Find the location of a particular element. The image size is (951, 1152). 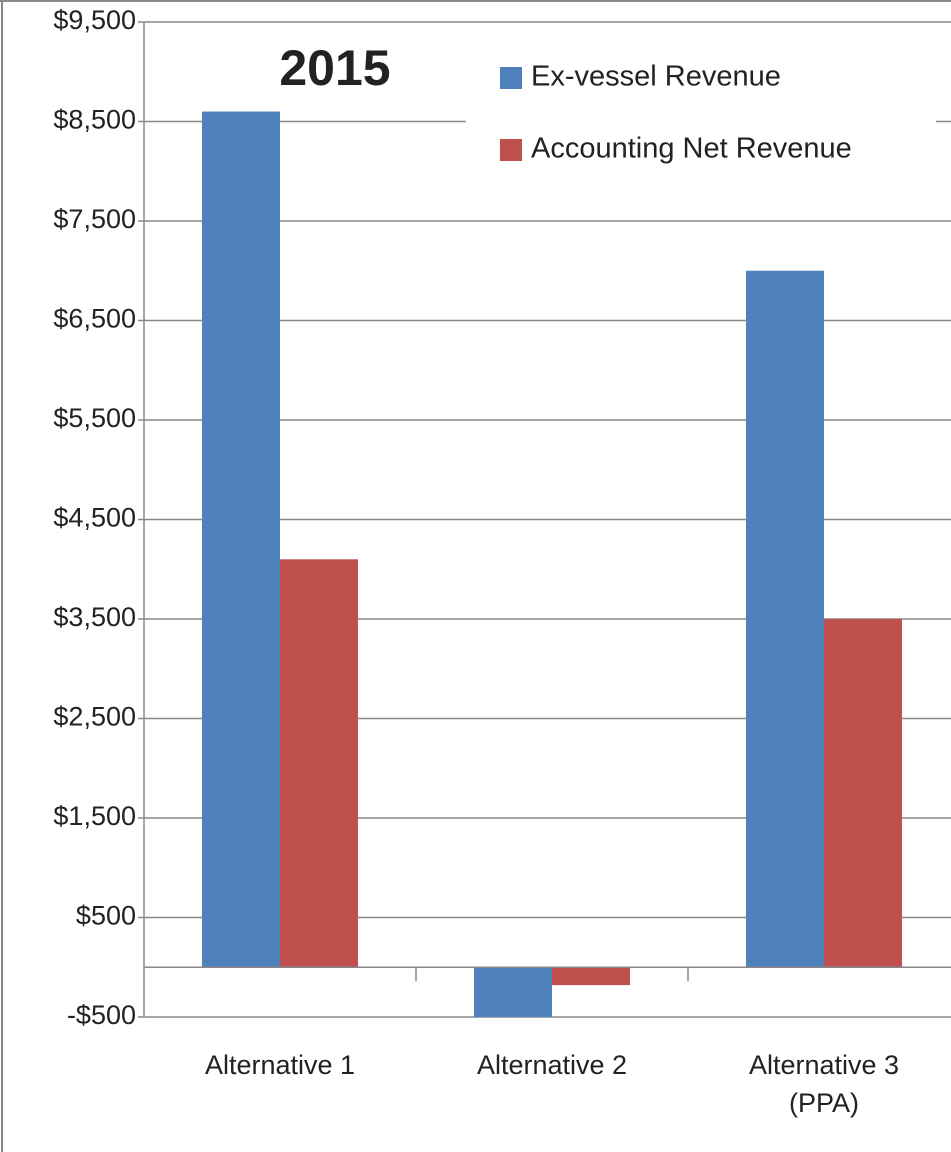

y-tick-label: $500 is located at coordinates (106, 916).